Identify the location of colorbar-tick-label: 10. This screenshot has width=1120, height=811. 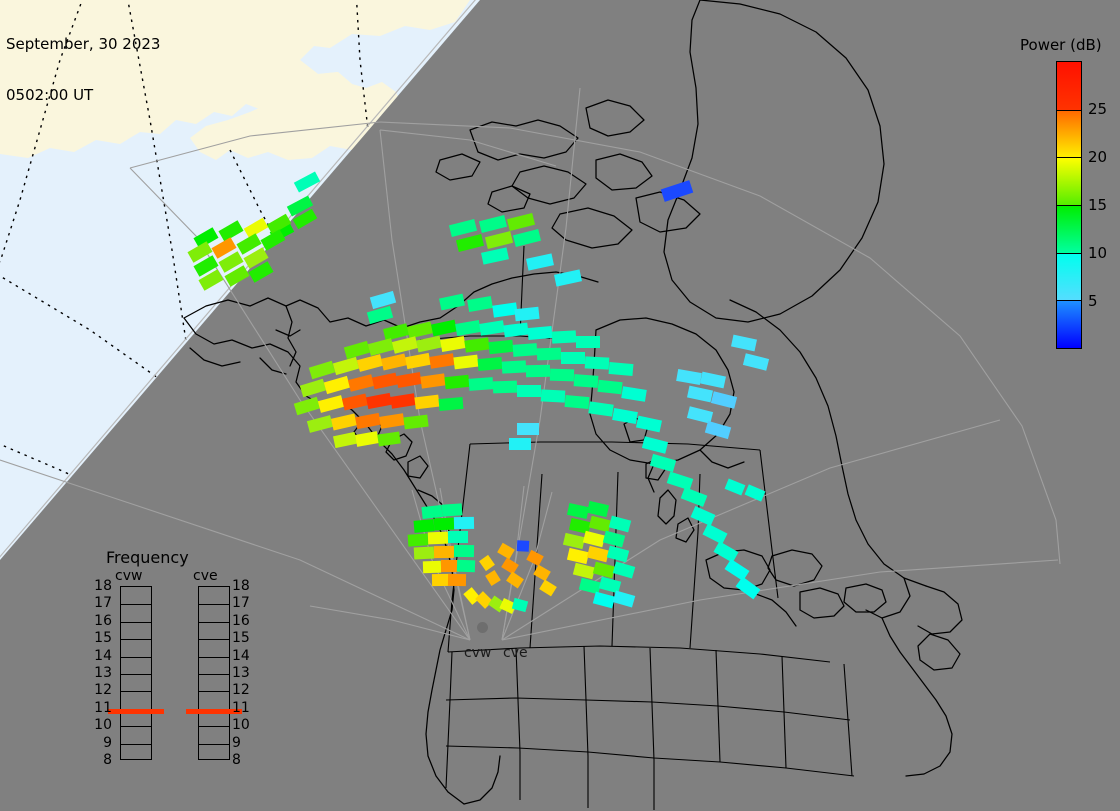
(1098, 253).